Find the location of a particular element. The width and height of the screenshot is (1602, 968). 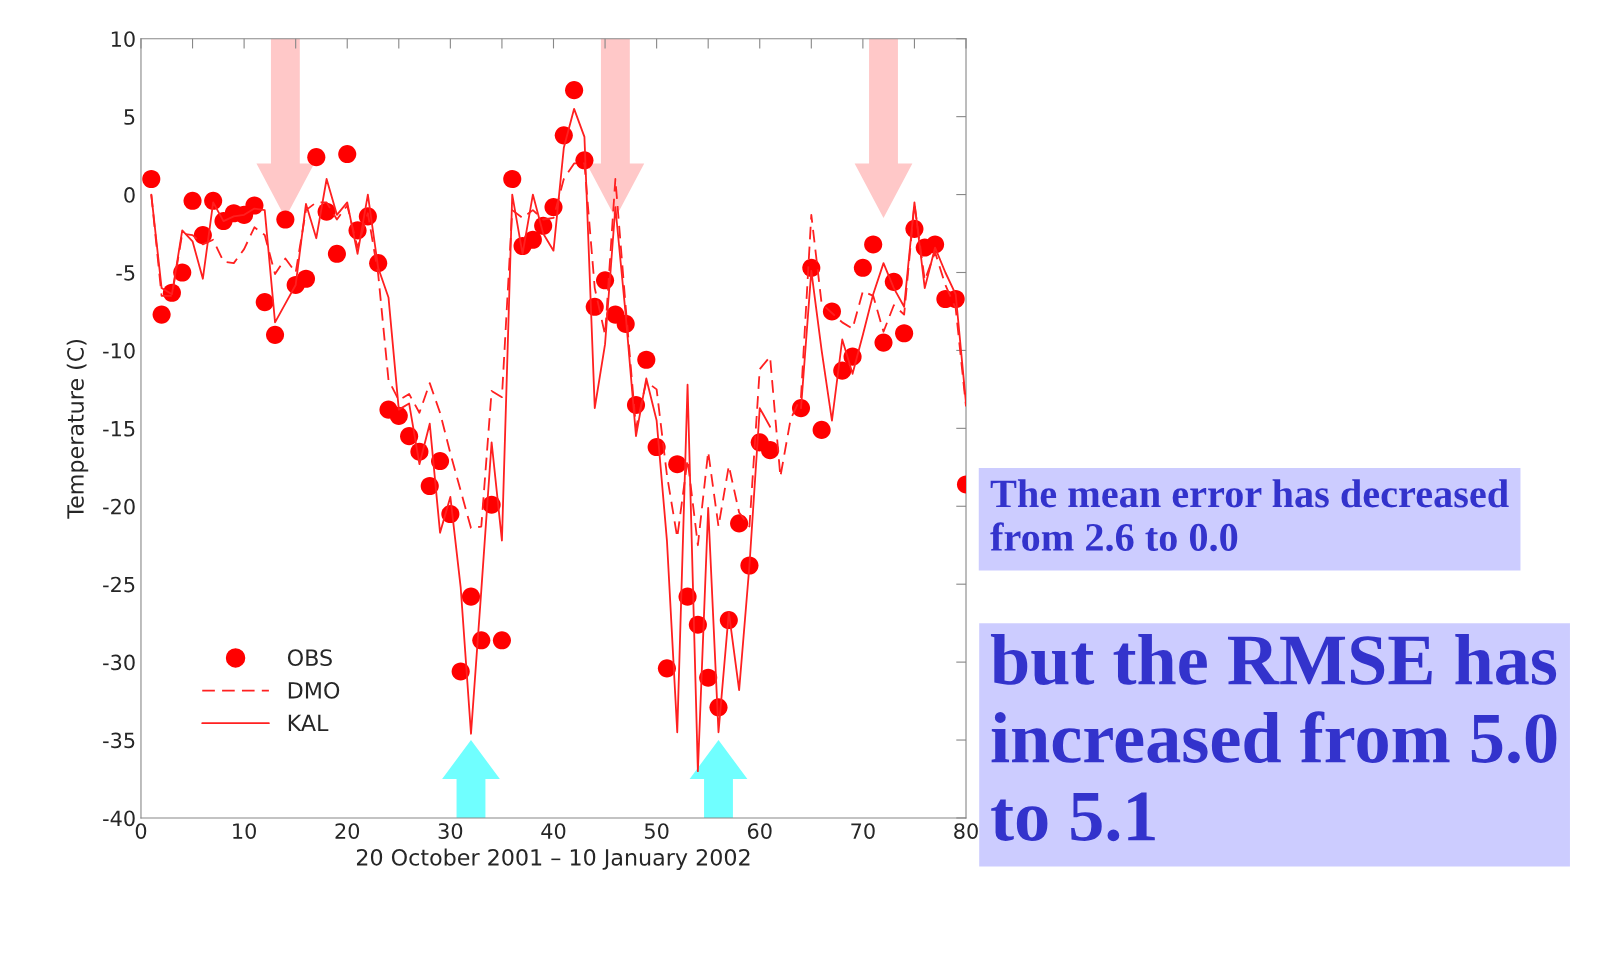

y-tick-label: -35 is located at coordinates (119, 740).